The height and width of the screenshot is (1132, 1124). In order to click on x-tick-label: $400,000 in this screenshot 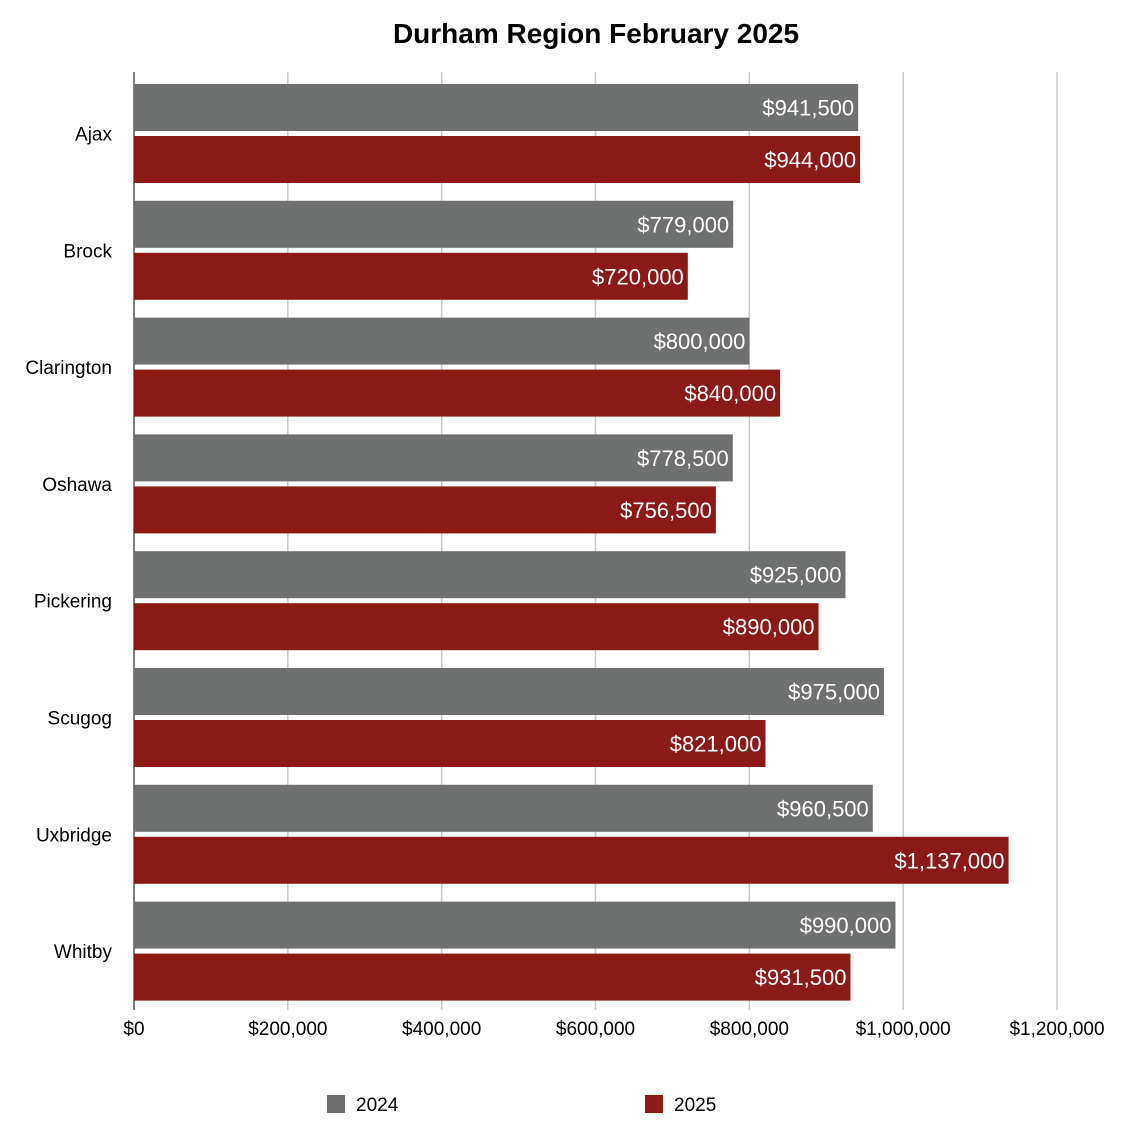, I will do `click(441, 1029)`.